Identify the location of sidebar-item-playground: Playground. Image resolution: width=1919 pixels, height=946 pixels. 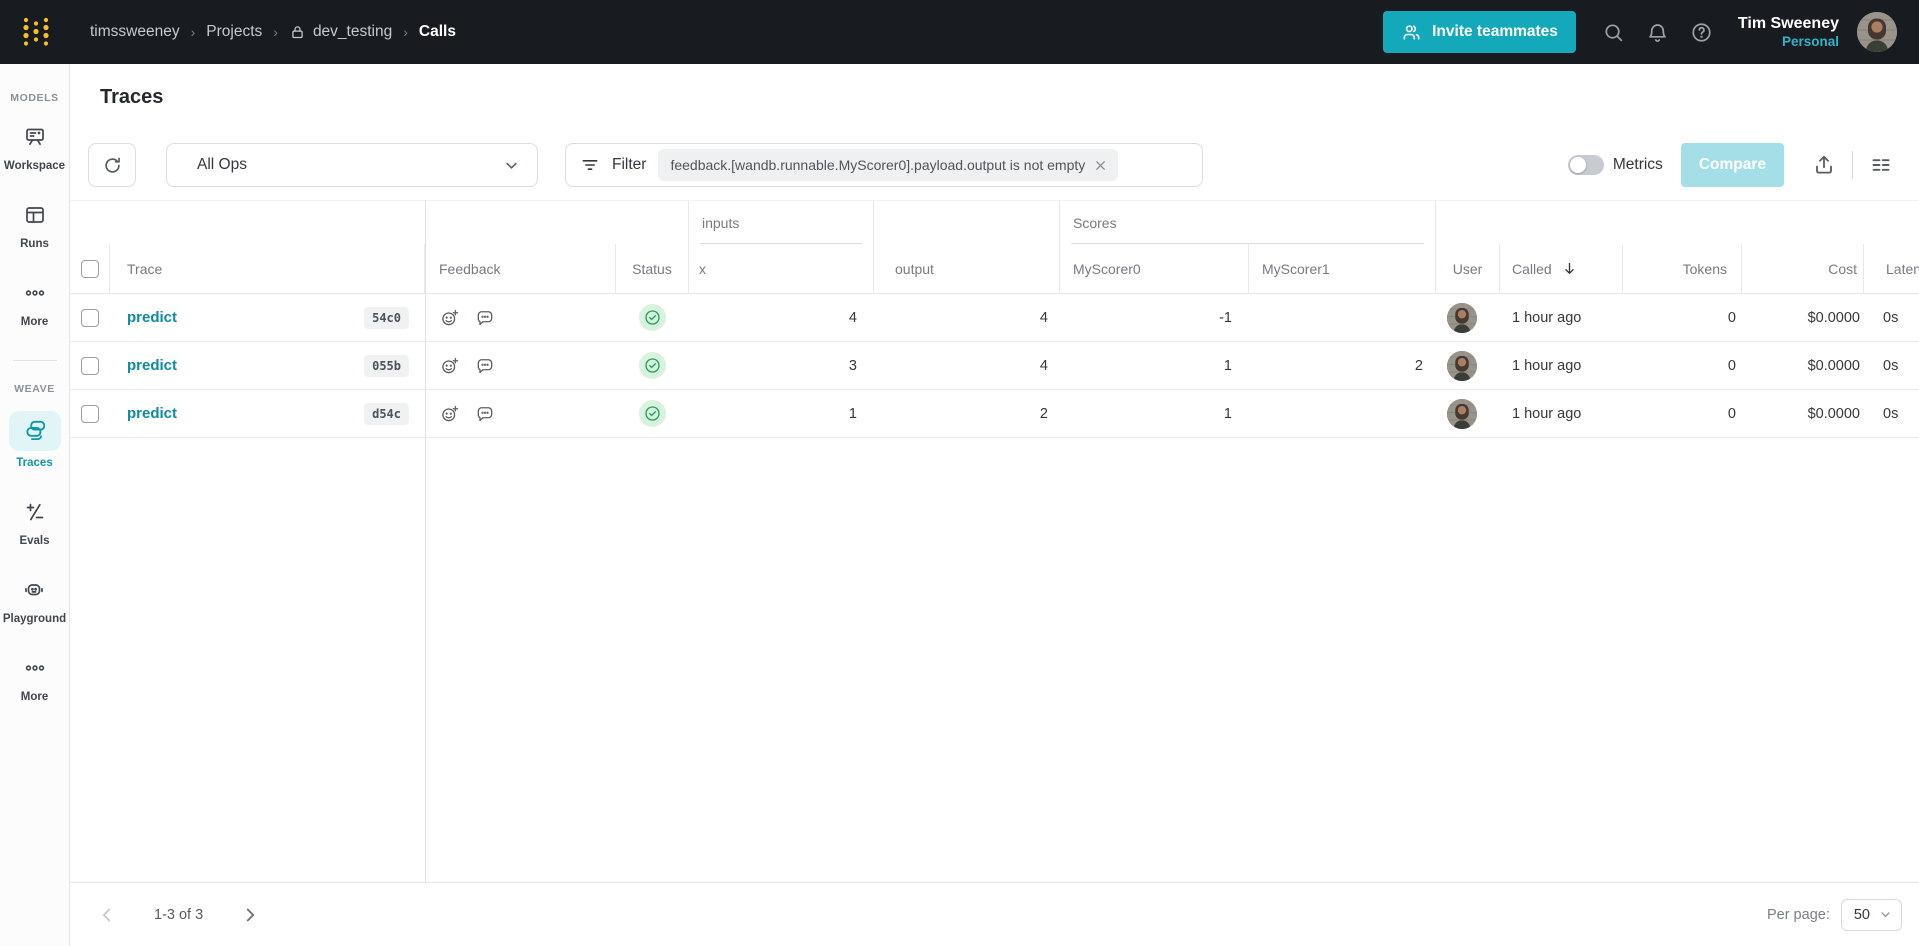
(34, 599).